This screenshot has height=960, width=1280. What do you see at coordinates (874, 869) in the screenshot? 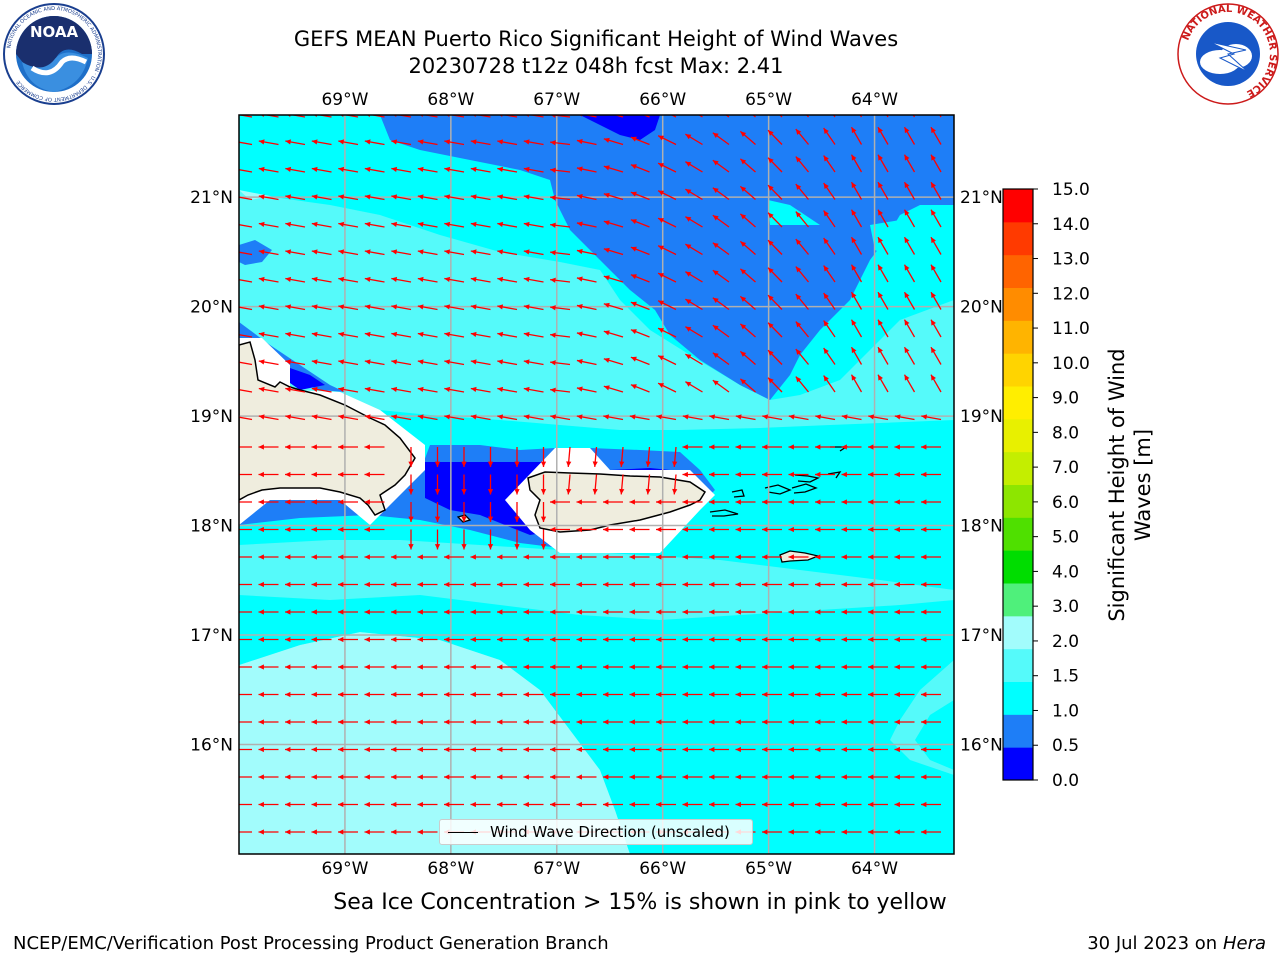
I see `lon-label: 64°W` at bounding box center [874, 869].